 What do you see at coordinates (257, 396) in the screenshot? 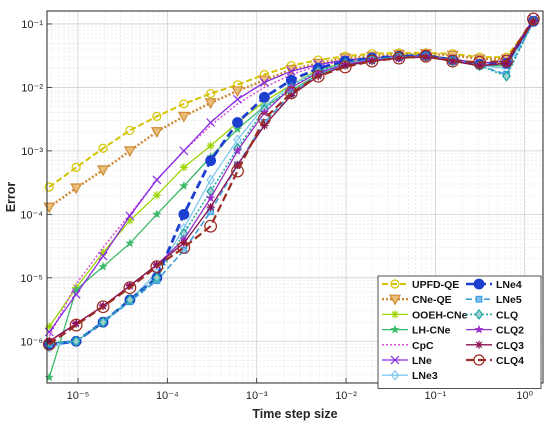
I see `x-tick-label: 10⁻³` at bounding box center [257, 396].